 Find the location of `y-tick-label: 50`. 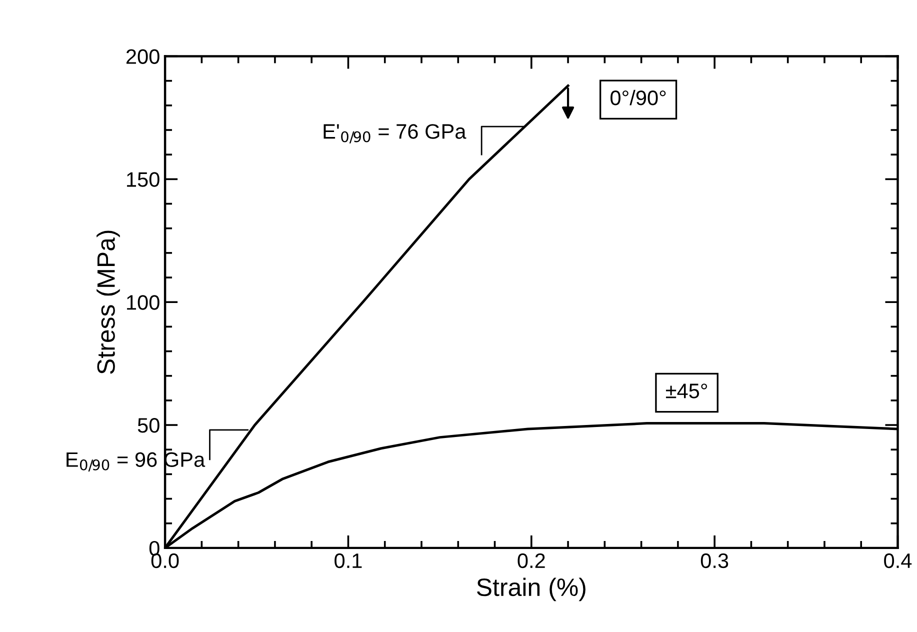

y-tick-label: 50 is located at coordinates (149, 425).